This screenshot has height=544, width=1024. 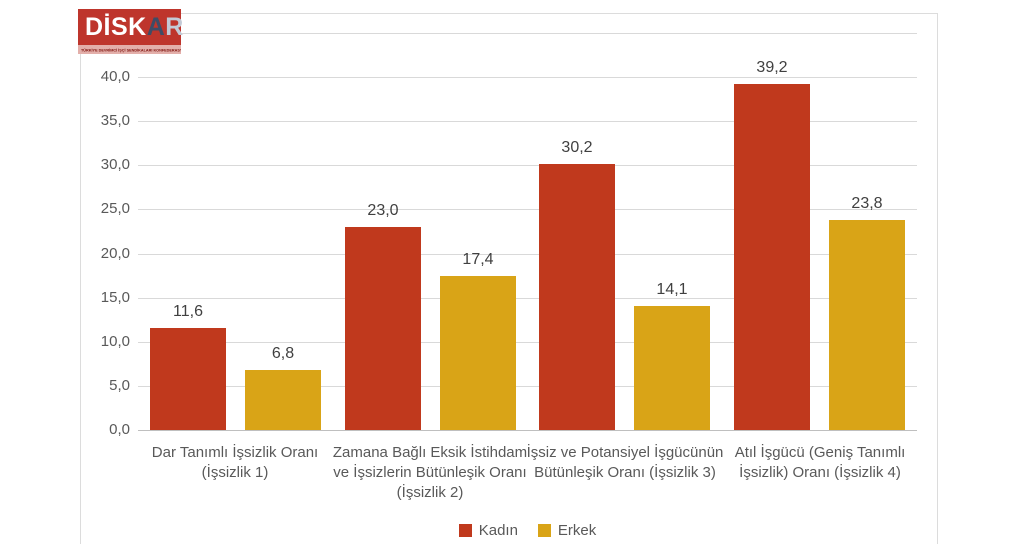 I want to click on legend-item-erkek: Erkek, so click(x=567, y=530).